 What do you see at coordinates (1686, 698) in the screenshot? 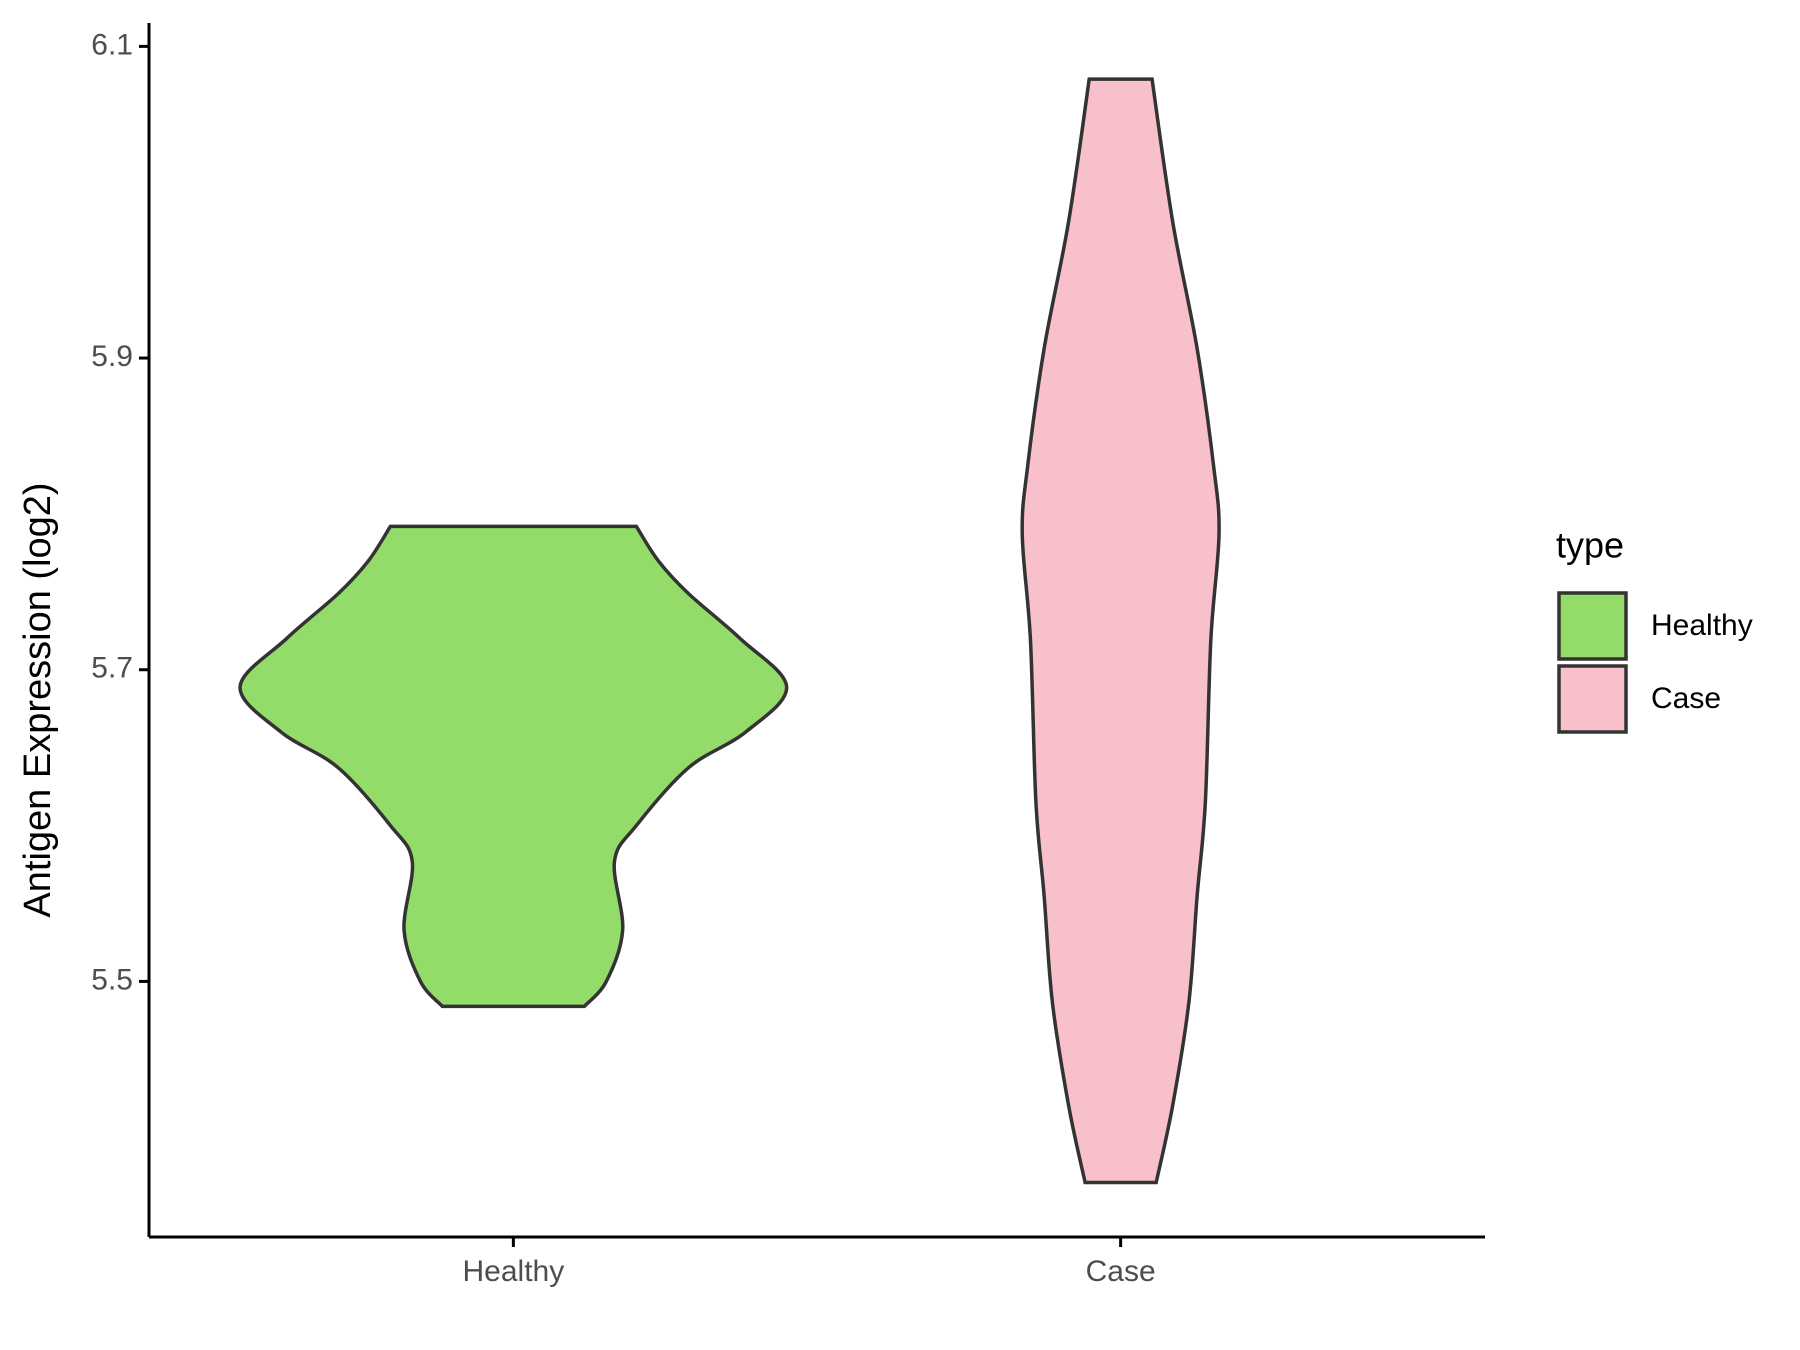
I see `legend-label: Case` at bounding box center [1686, 698].